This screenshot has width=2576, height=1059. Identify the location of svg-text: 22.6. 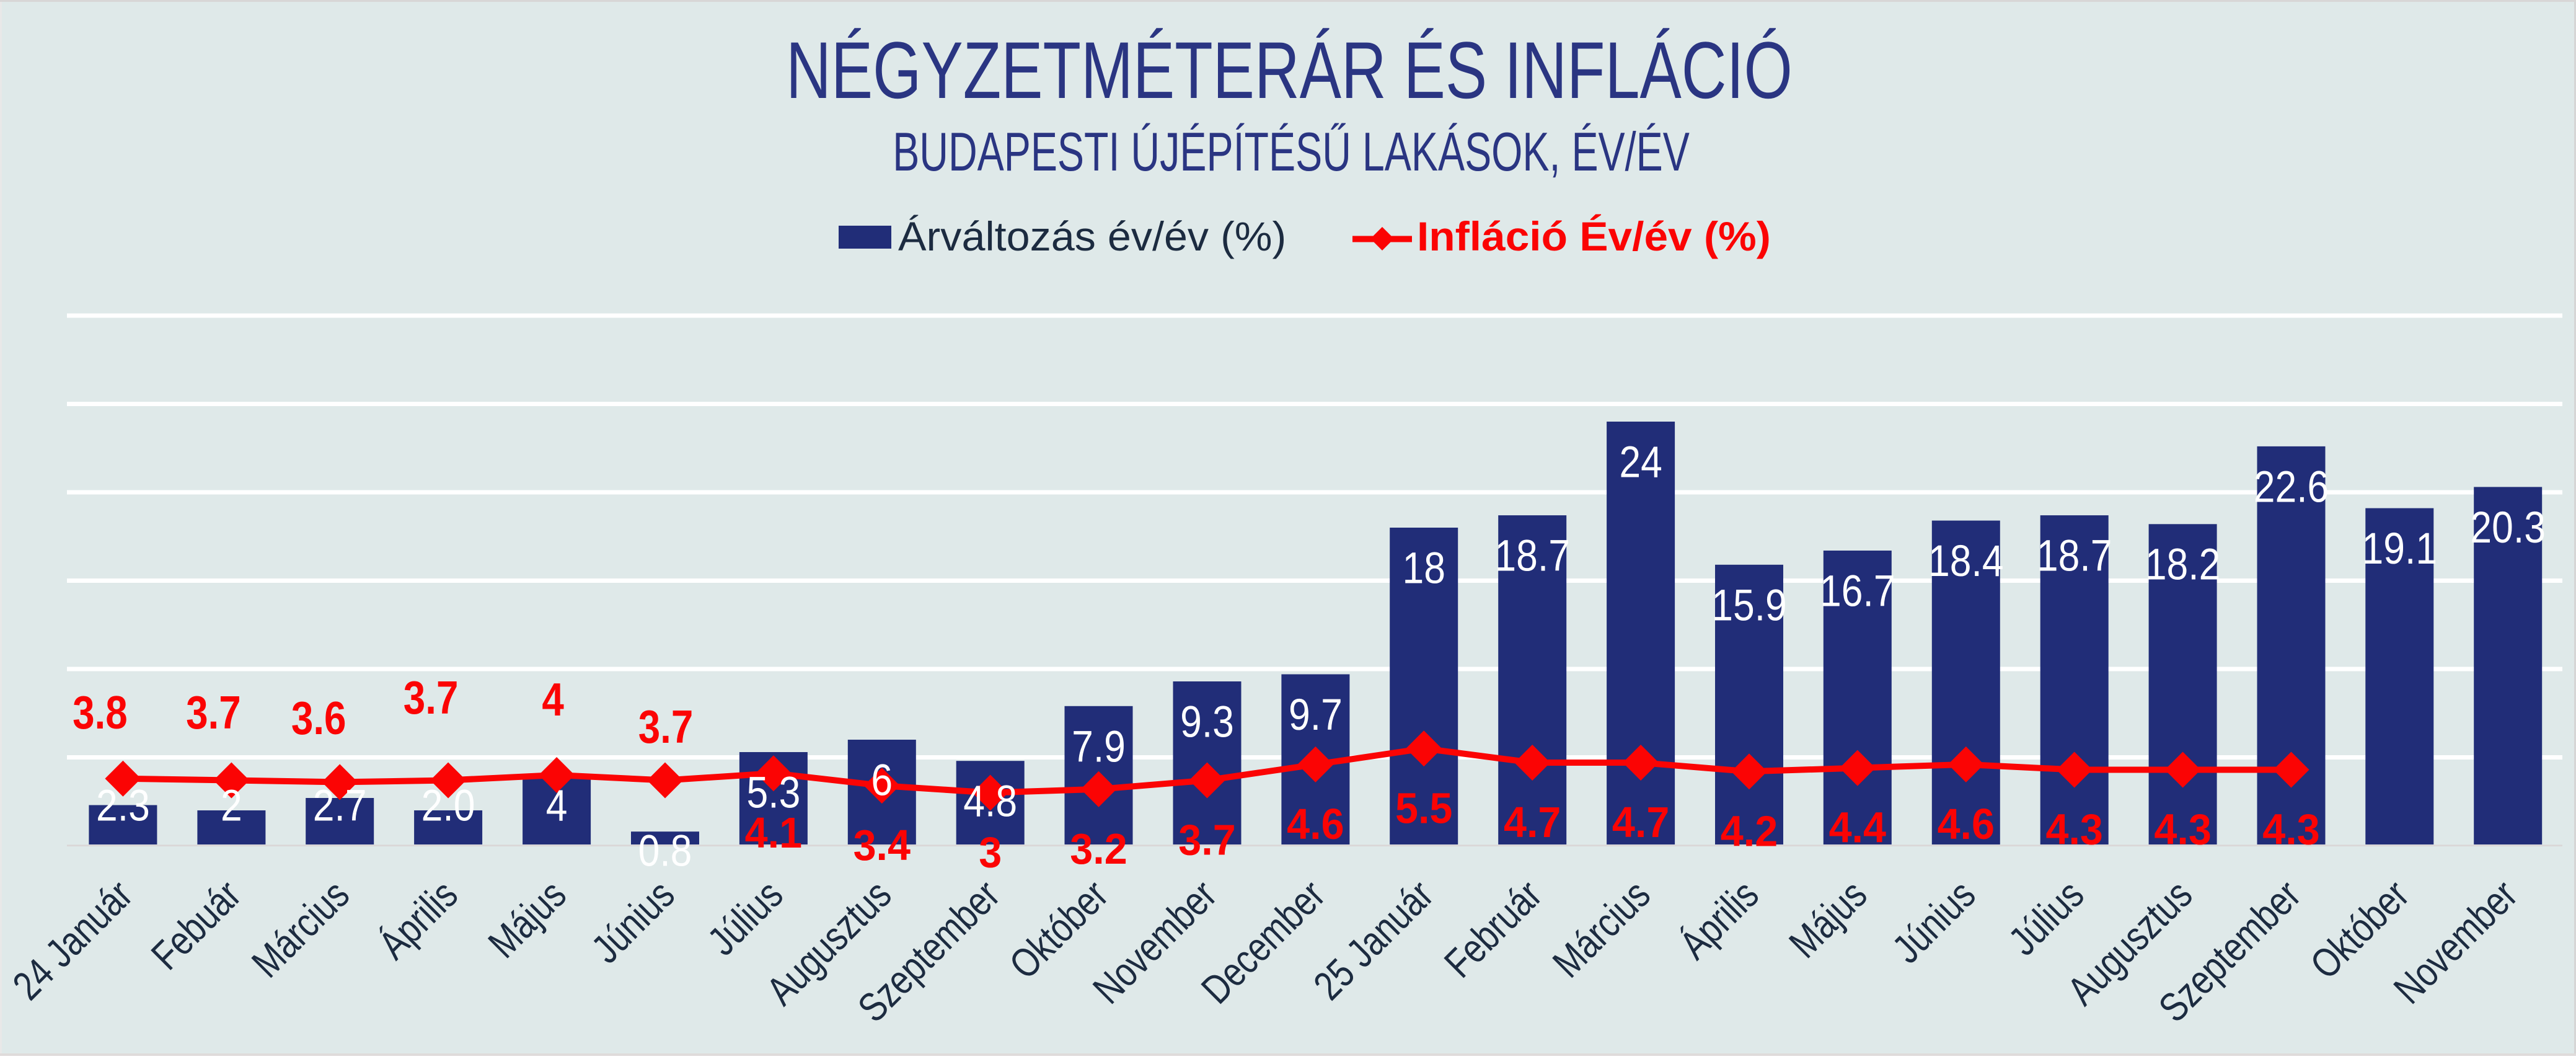
(2291, 487).